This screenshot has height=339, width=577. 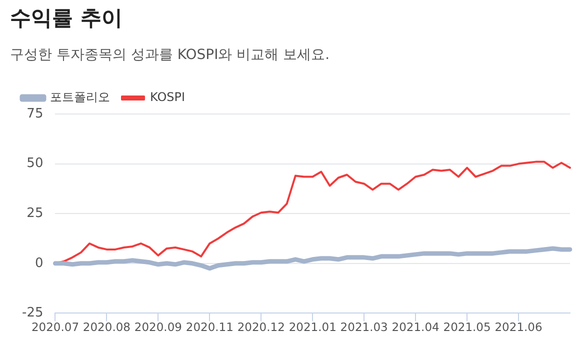 What do you see at coordinates (106, 327) in the screenshot?
I see `x-tick-label: 2020.08` at bounding box center [106, 327].